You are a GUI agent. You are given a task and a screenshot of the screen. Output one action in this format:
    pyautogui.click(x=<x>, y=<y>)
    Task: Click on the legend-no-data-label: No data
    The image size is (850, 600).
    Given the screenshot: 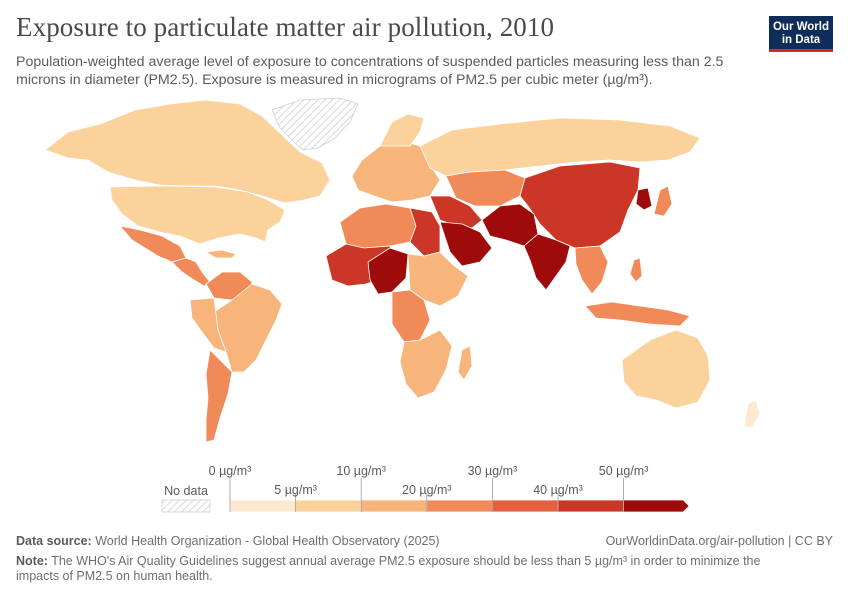 What is the action you would take?
    pyautogui.click(x=186, y=491)
    